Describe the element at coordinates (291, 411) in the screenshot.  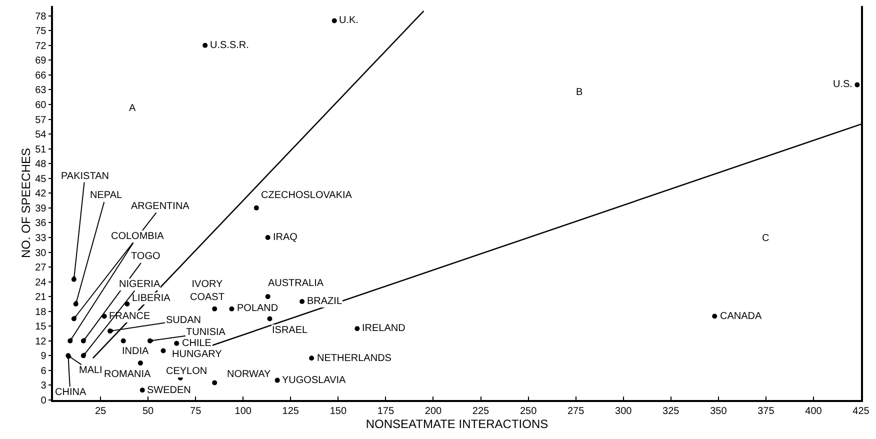
I see `x-tick-label: 125` at that location.